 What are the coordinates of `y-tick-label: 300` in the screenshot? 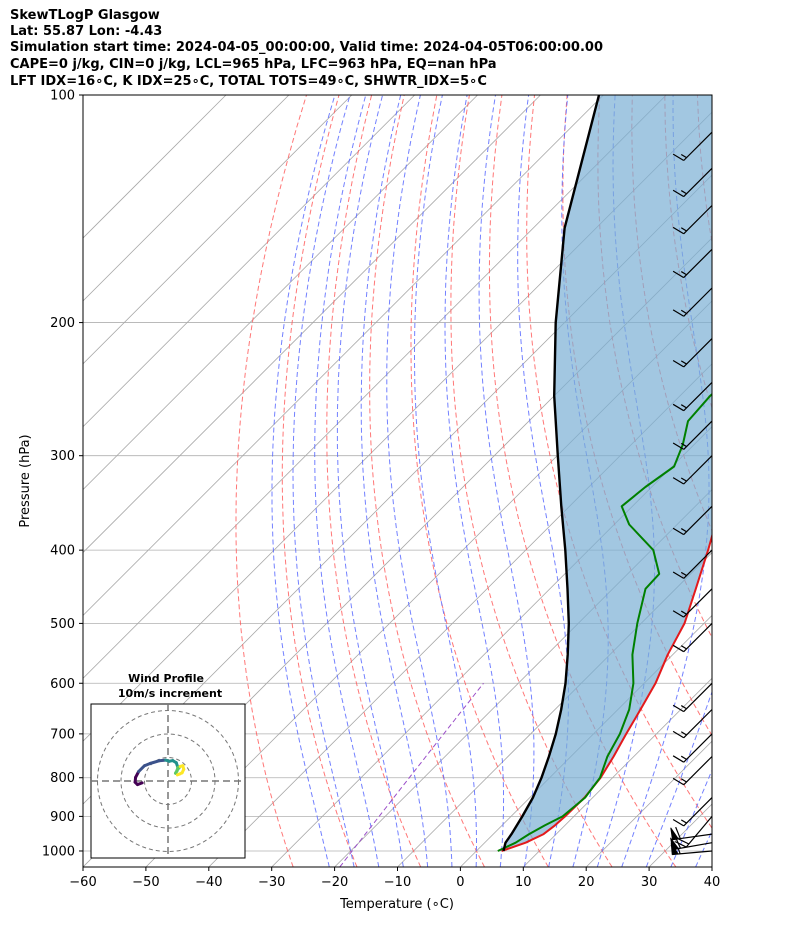 It's located at (62, 456).